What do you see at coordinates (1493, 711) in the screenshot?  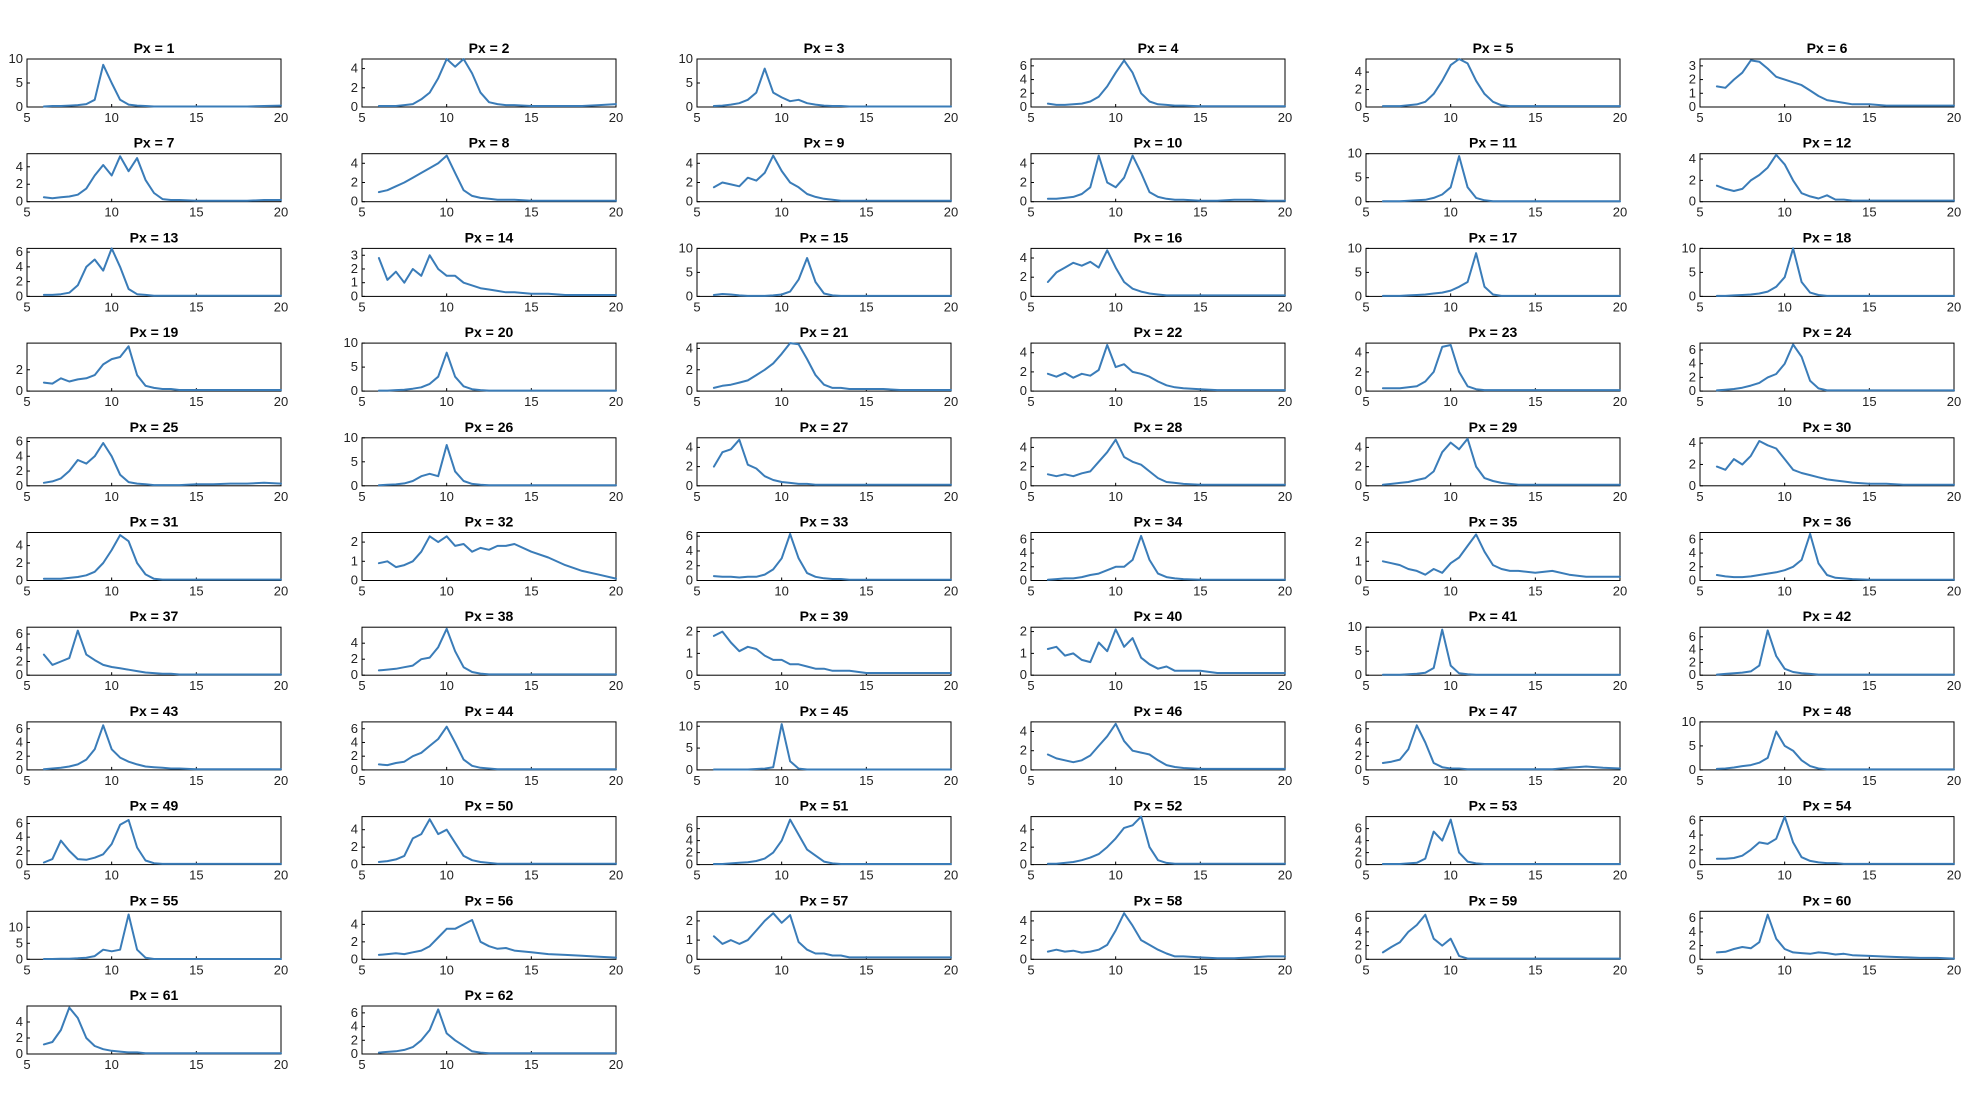 I see `panel-title: Px = 47` at bounding box center [1493, 711].